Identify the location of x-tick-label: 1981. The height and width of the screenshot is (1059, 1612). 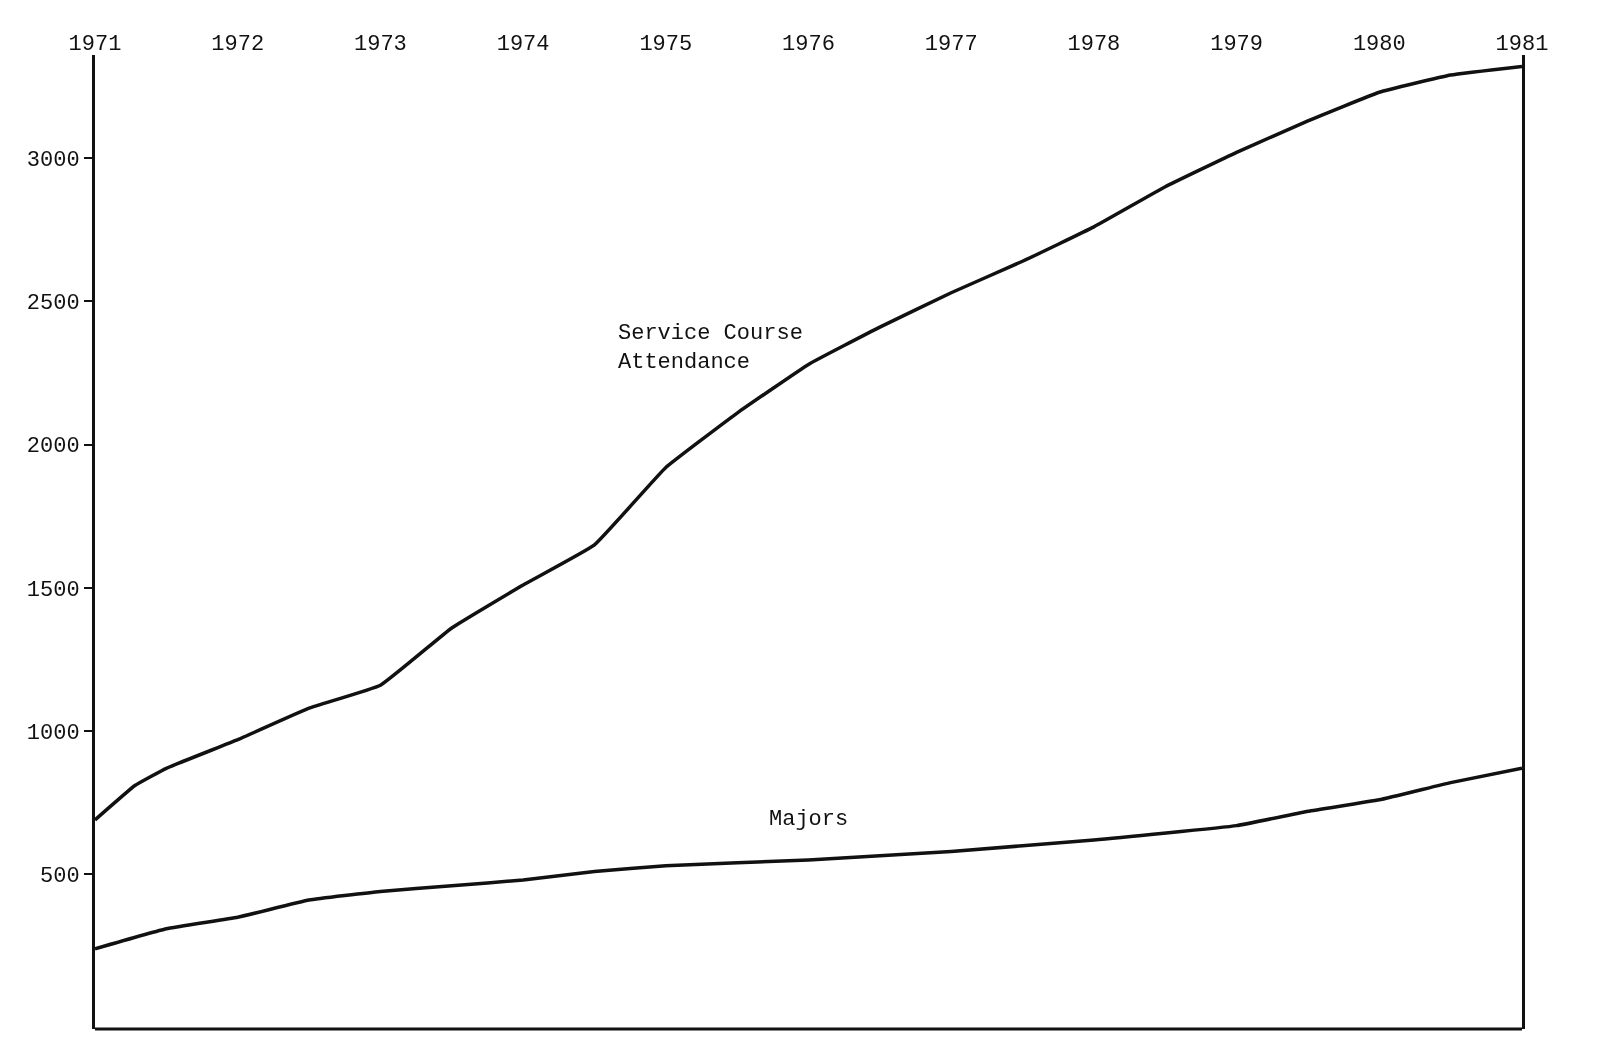
(1522, 44).